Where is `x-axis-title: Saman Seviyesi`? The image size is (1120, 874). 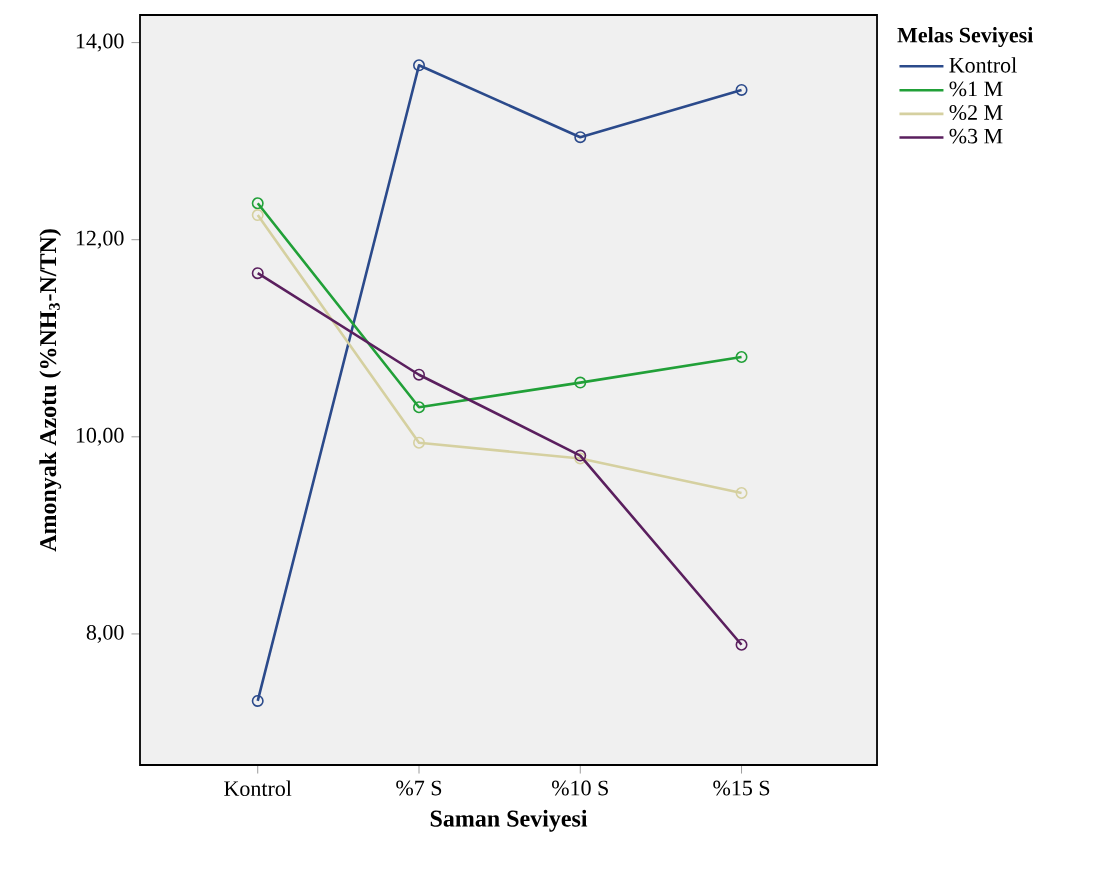 x-axis-title: Saman Seviyesi is located at coordinates (509, 820).